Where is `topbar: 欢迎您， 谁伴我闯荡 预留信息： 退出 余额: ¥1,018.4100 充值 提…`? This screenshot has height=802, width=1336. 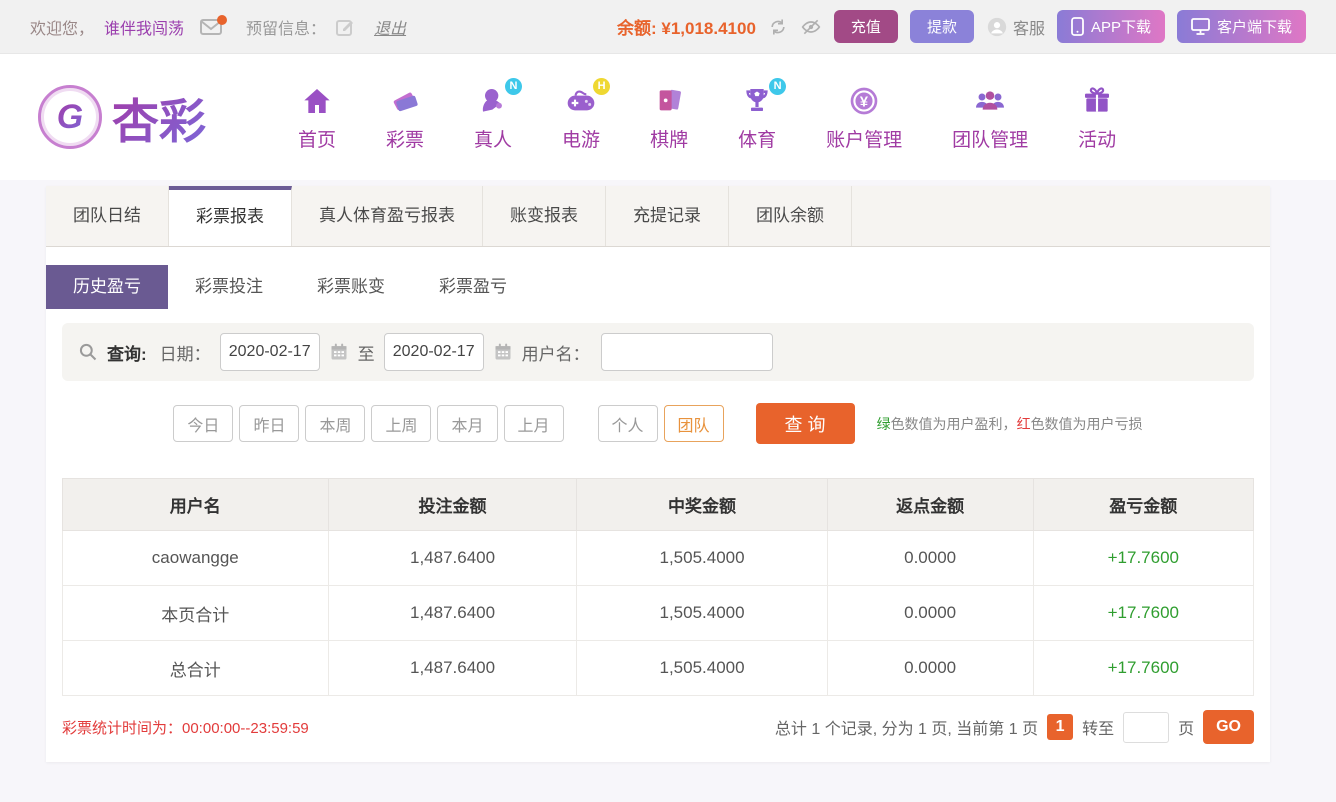 topbar: 欢迎您， 谁伴我闯荡 预留信息： 退出 余额: ¥1,018.4100 充值 提… is located at coordinates (668, 27).